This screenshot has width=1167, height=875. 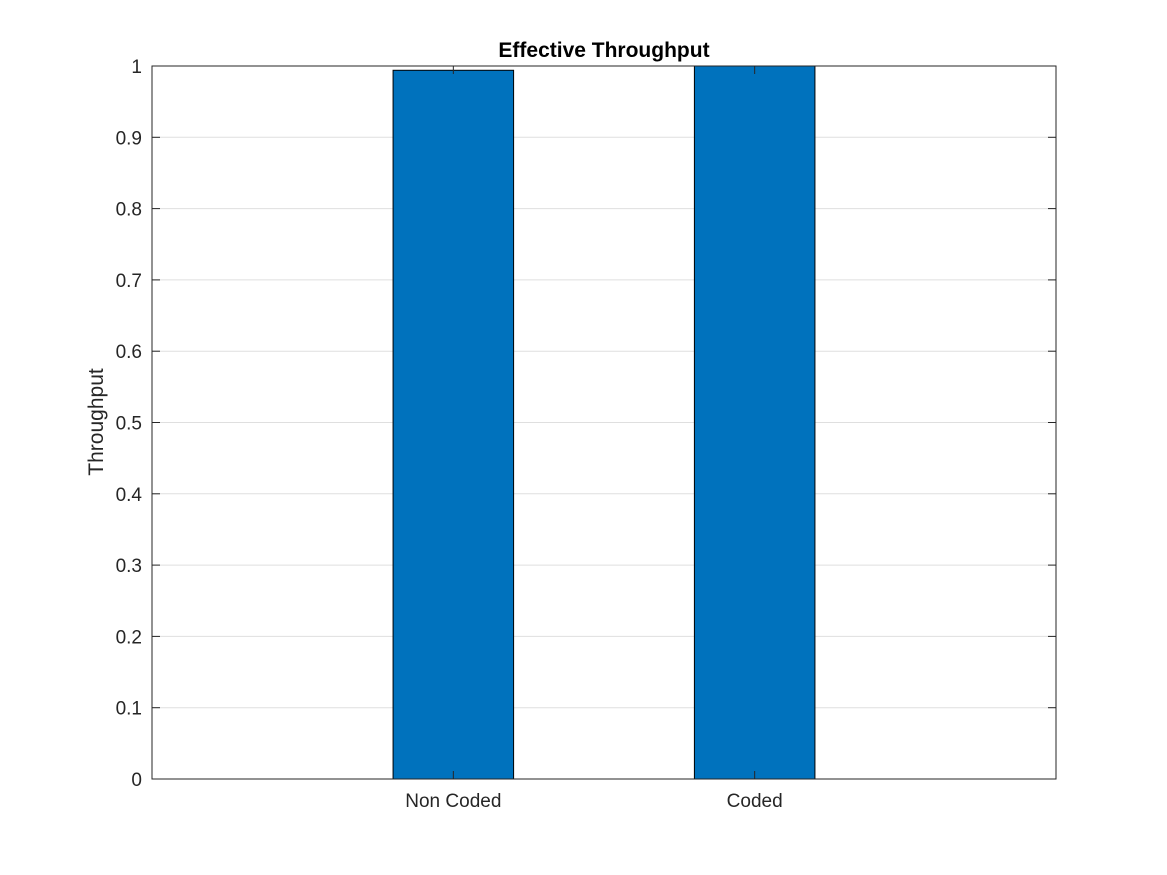 What do you see at coordinates (755, 801) in the screenshot?
I see `x-tick-label: Coded` at bounding box center [755, 801].